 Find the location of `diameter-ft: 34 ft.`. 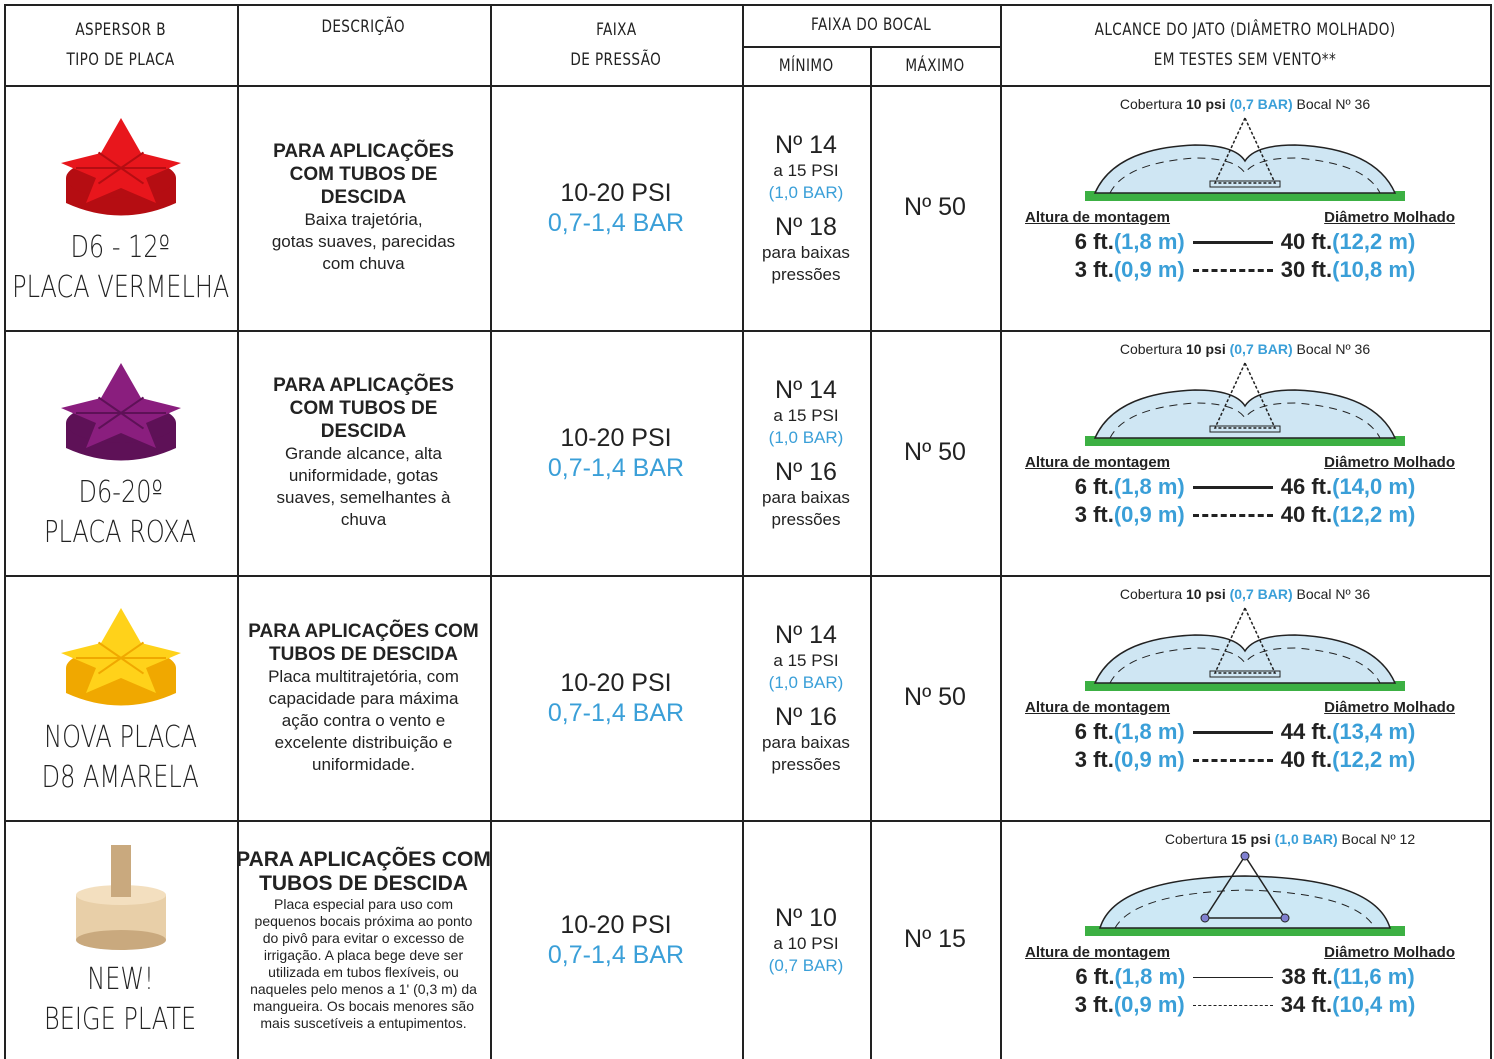

diameter-ft: 34 ft. is located at coordinates (1306, 1004).